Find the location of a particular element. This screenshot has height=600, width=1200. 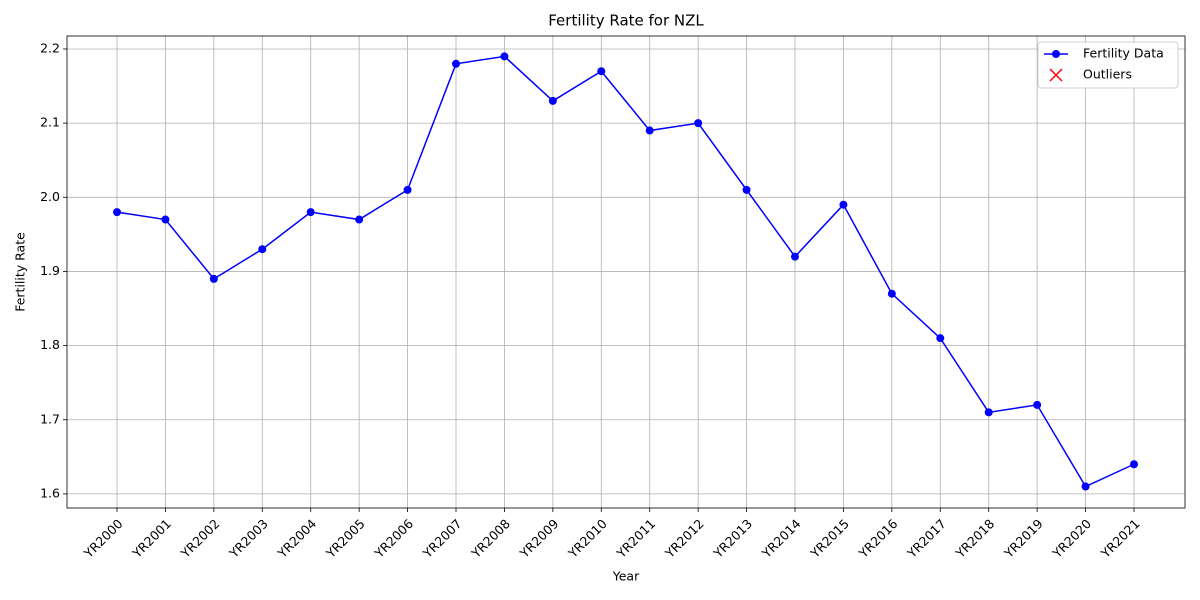

y-tick-label: 1.6 is located at coordinates (50, 492).